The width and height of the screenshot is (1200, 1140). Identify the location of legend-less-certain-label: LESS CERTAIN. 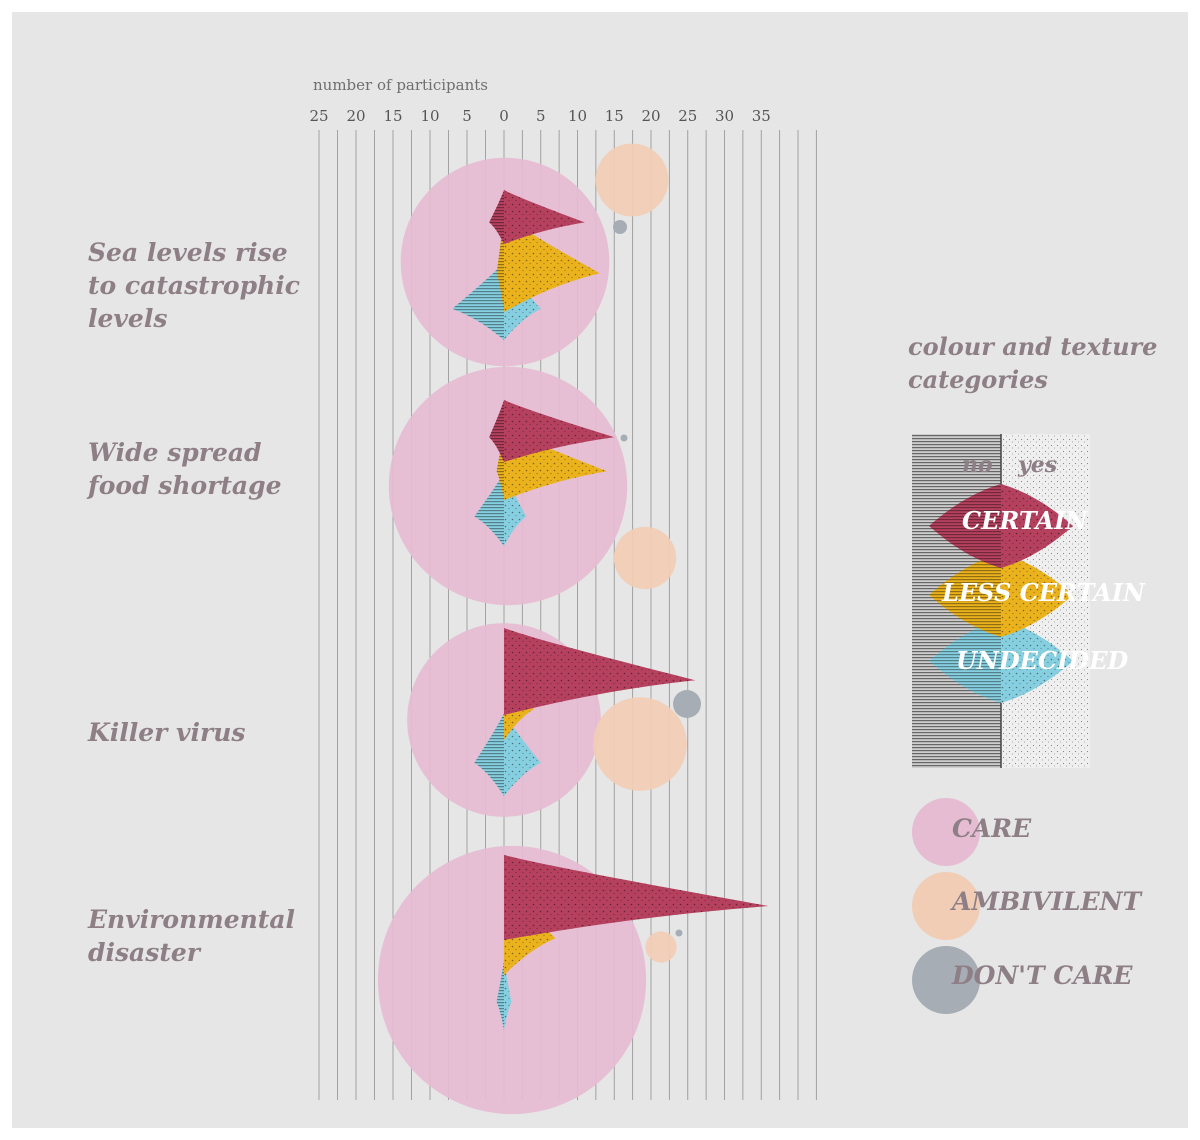
(1043, 592).